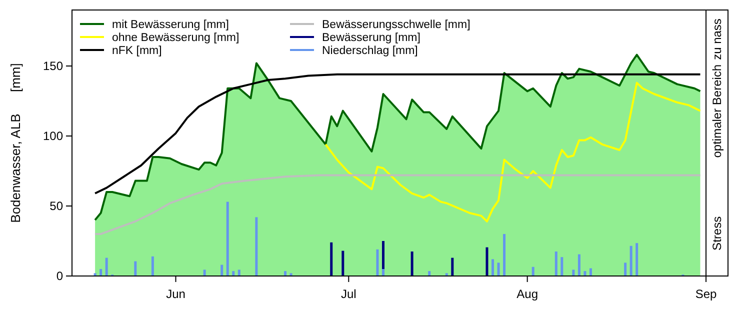  I want to click on y-tick-label: 150, so click(53, 66).